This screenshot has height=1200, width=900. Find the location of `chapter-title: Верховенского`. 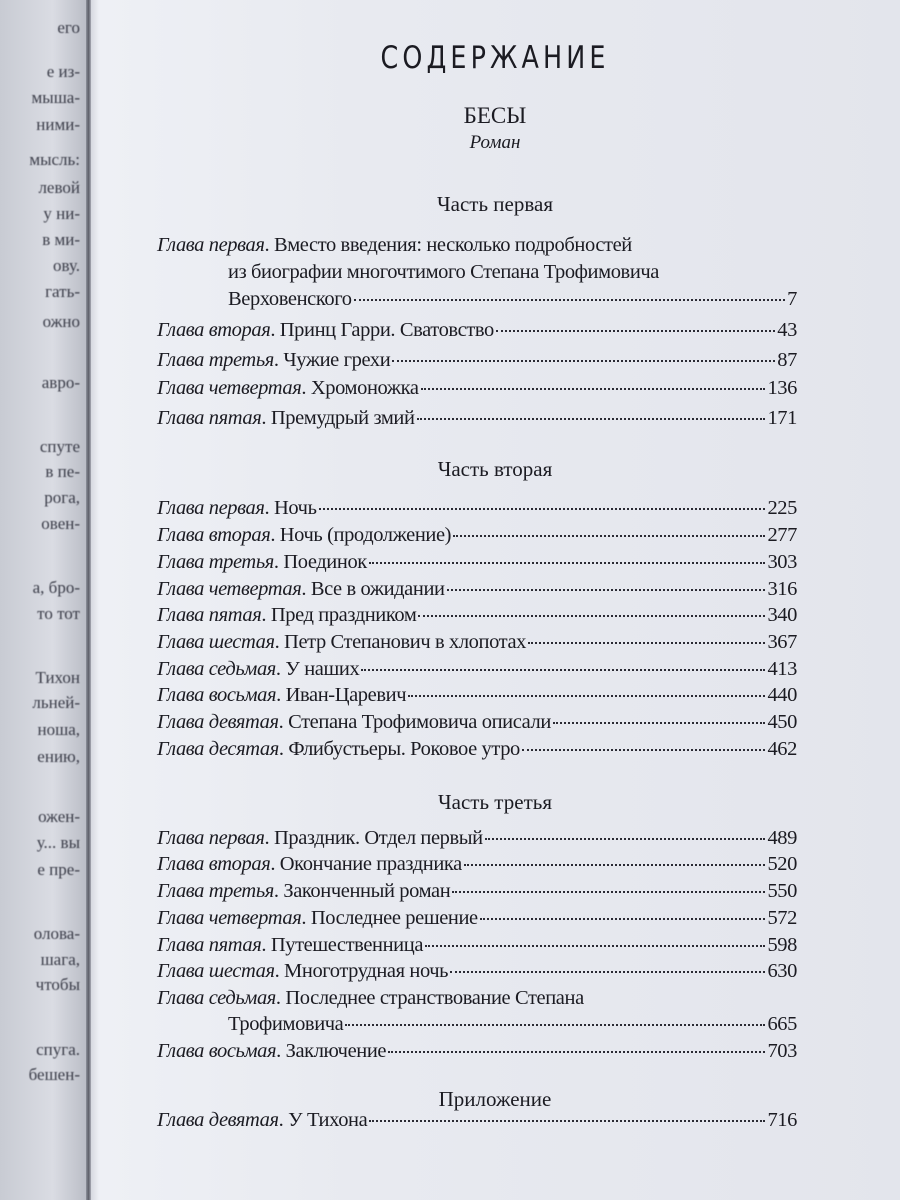

chapter-title: Верховенского is located at coordinates (290, 299).